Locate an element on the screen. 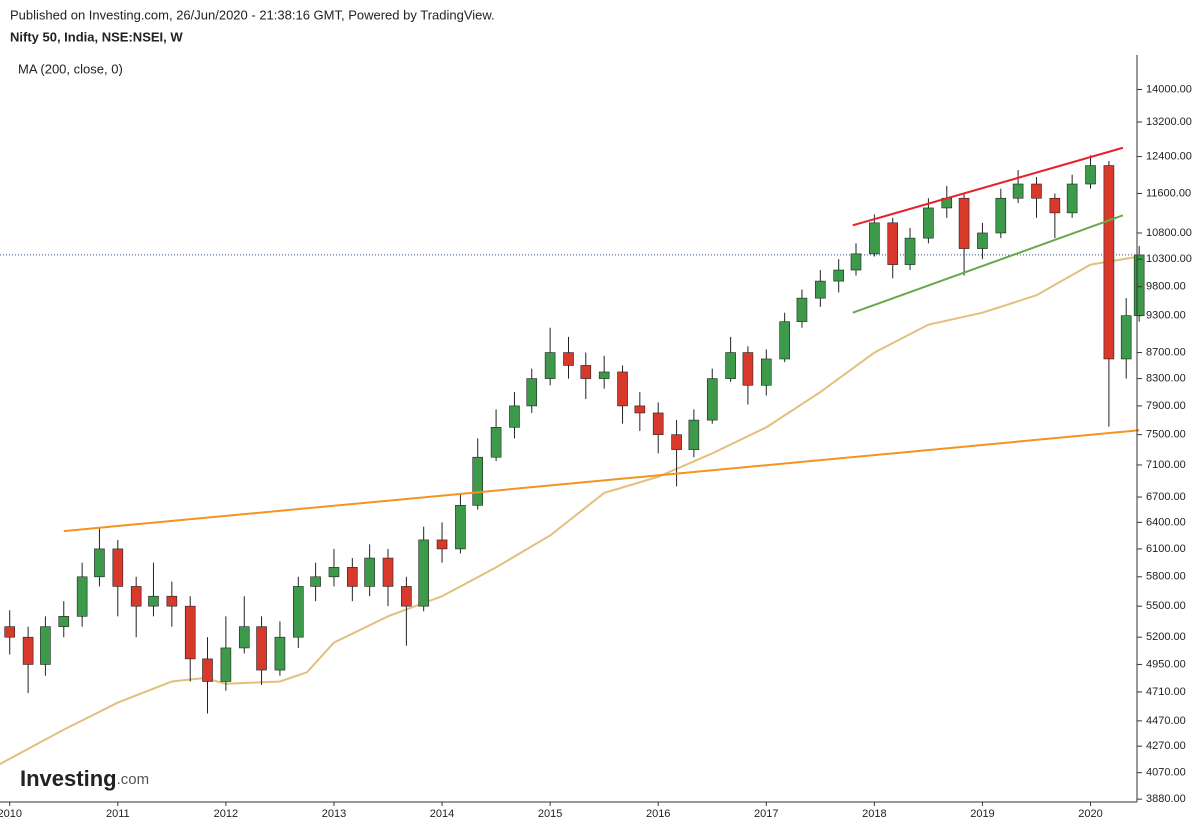 Image resolution: width=1200 pixels, height=824 pixels. x-tick-label: 2018 is located at coordinates (874, 814).